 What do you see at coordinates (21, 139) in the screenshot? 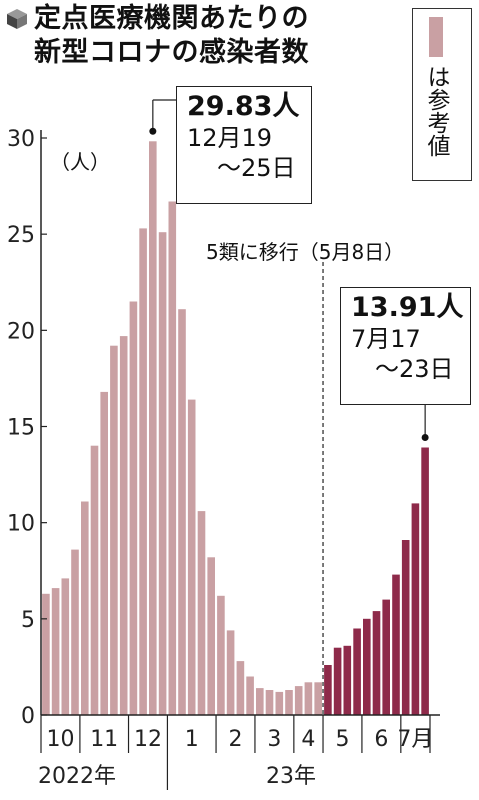
I see `y-tick-label: 30` at bounding box center [21, 139].